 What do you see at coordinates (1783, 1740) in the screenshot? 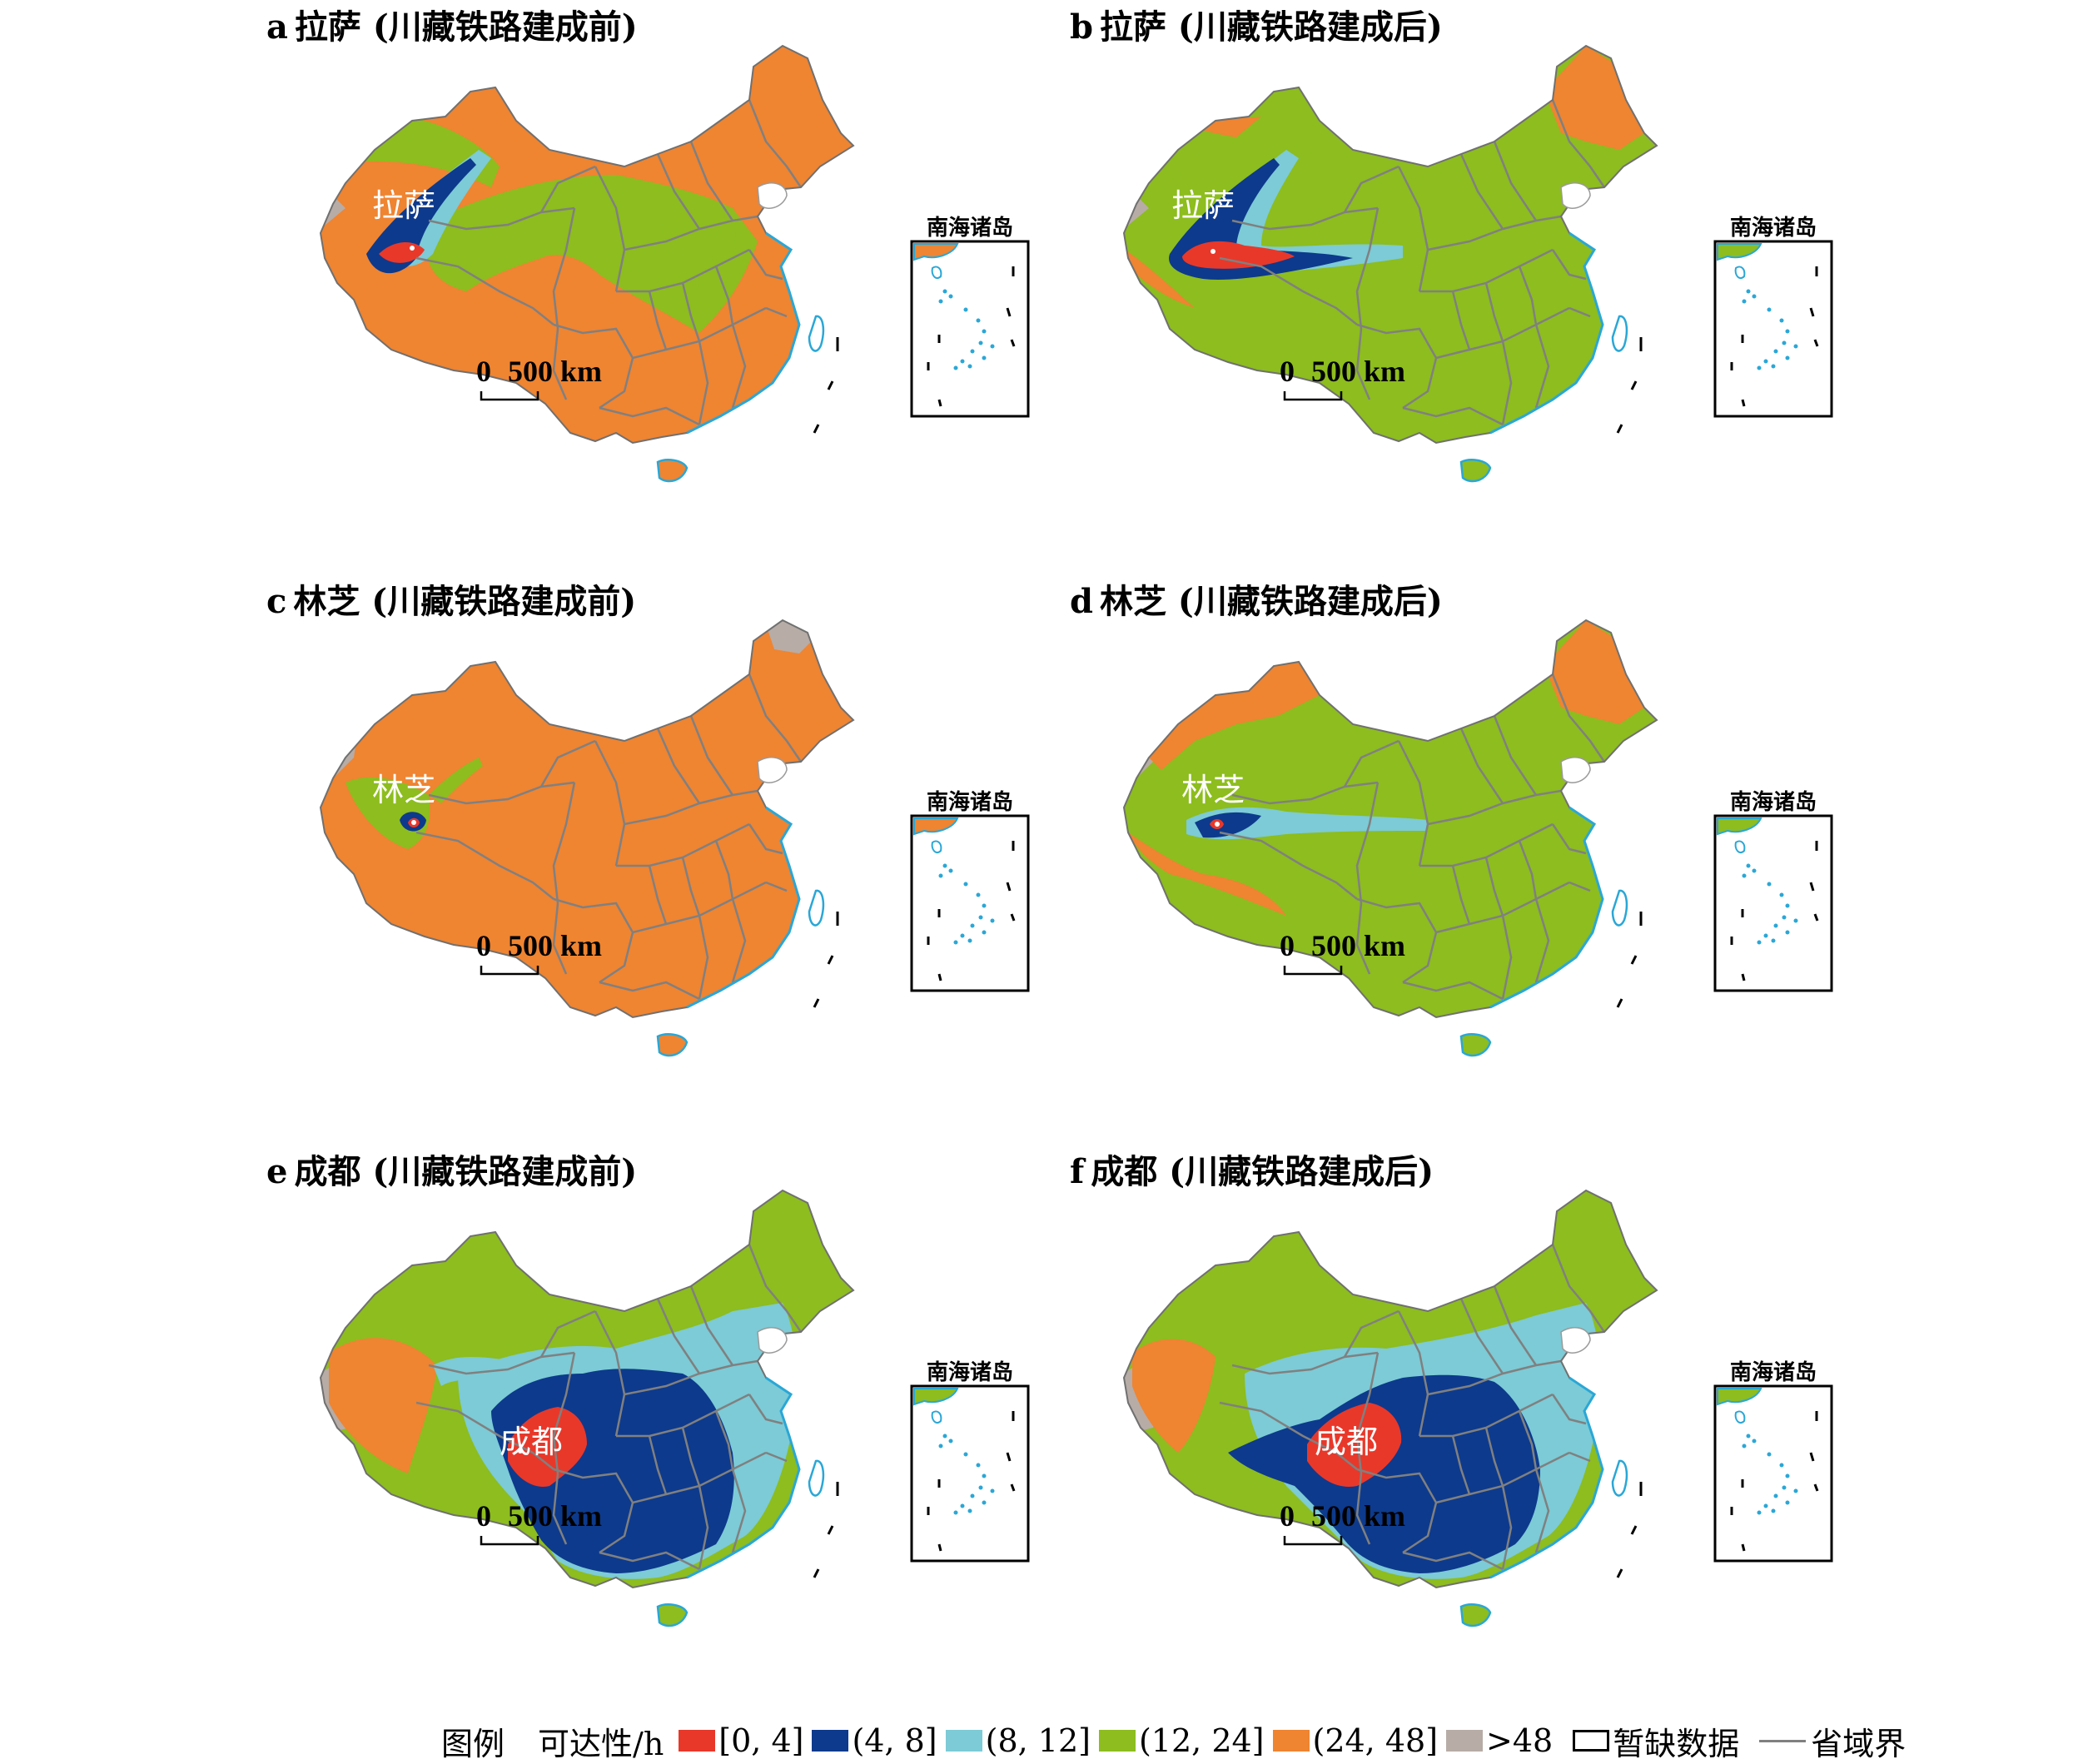
I see `boundary-line-icon` at bounding box center [1783, 1740].